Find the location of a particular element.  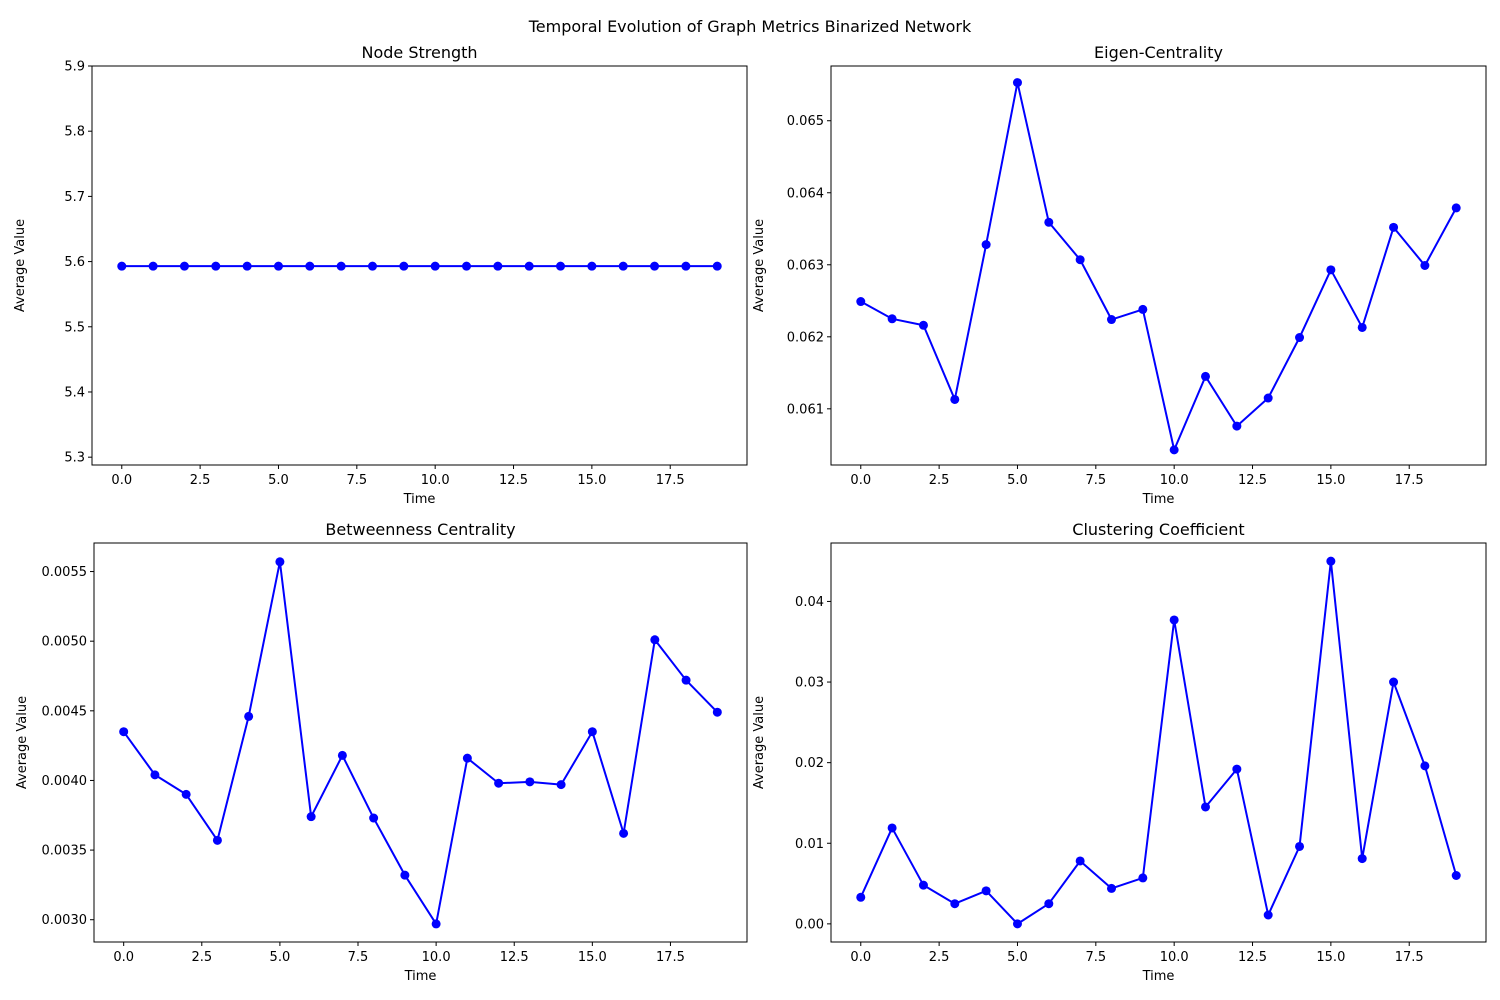

y-tick-label: 0.04 is located at coordinates (809, 602).